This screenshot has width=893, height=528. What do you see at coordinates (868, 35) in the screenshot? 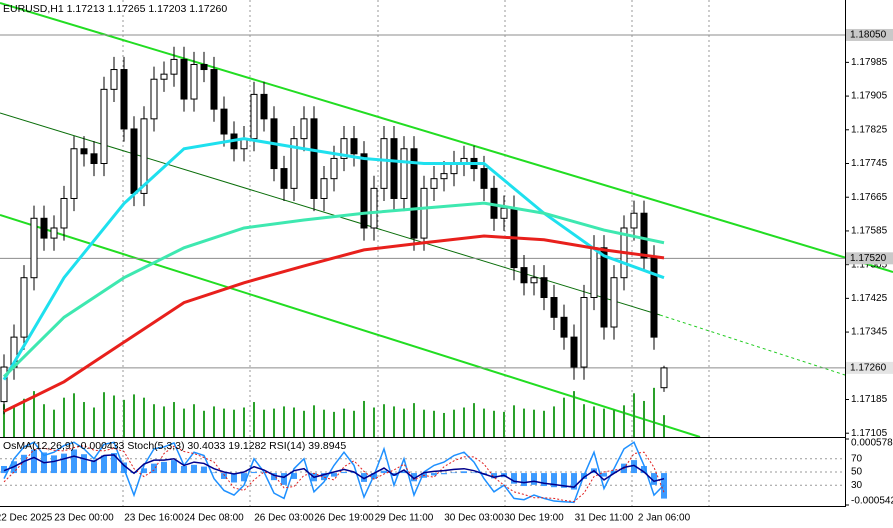
I see `price-level-label: 1.18050` at bounding box center [868, 35].